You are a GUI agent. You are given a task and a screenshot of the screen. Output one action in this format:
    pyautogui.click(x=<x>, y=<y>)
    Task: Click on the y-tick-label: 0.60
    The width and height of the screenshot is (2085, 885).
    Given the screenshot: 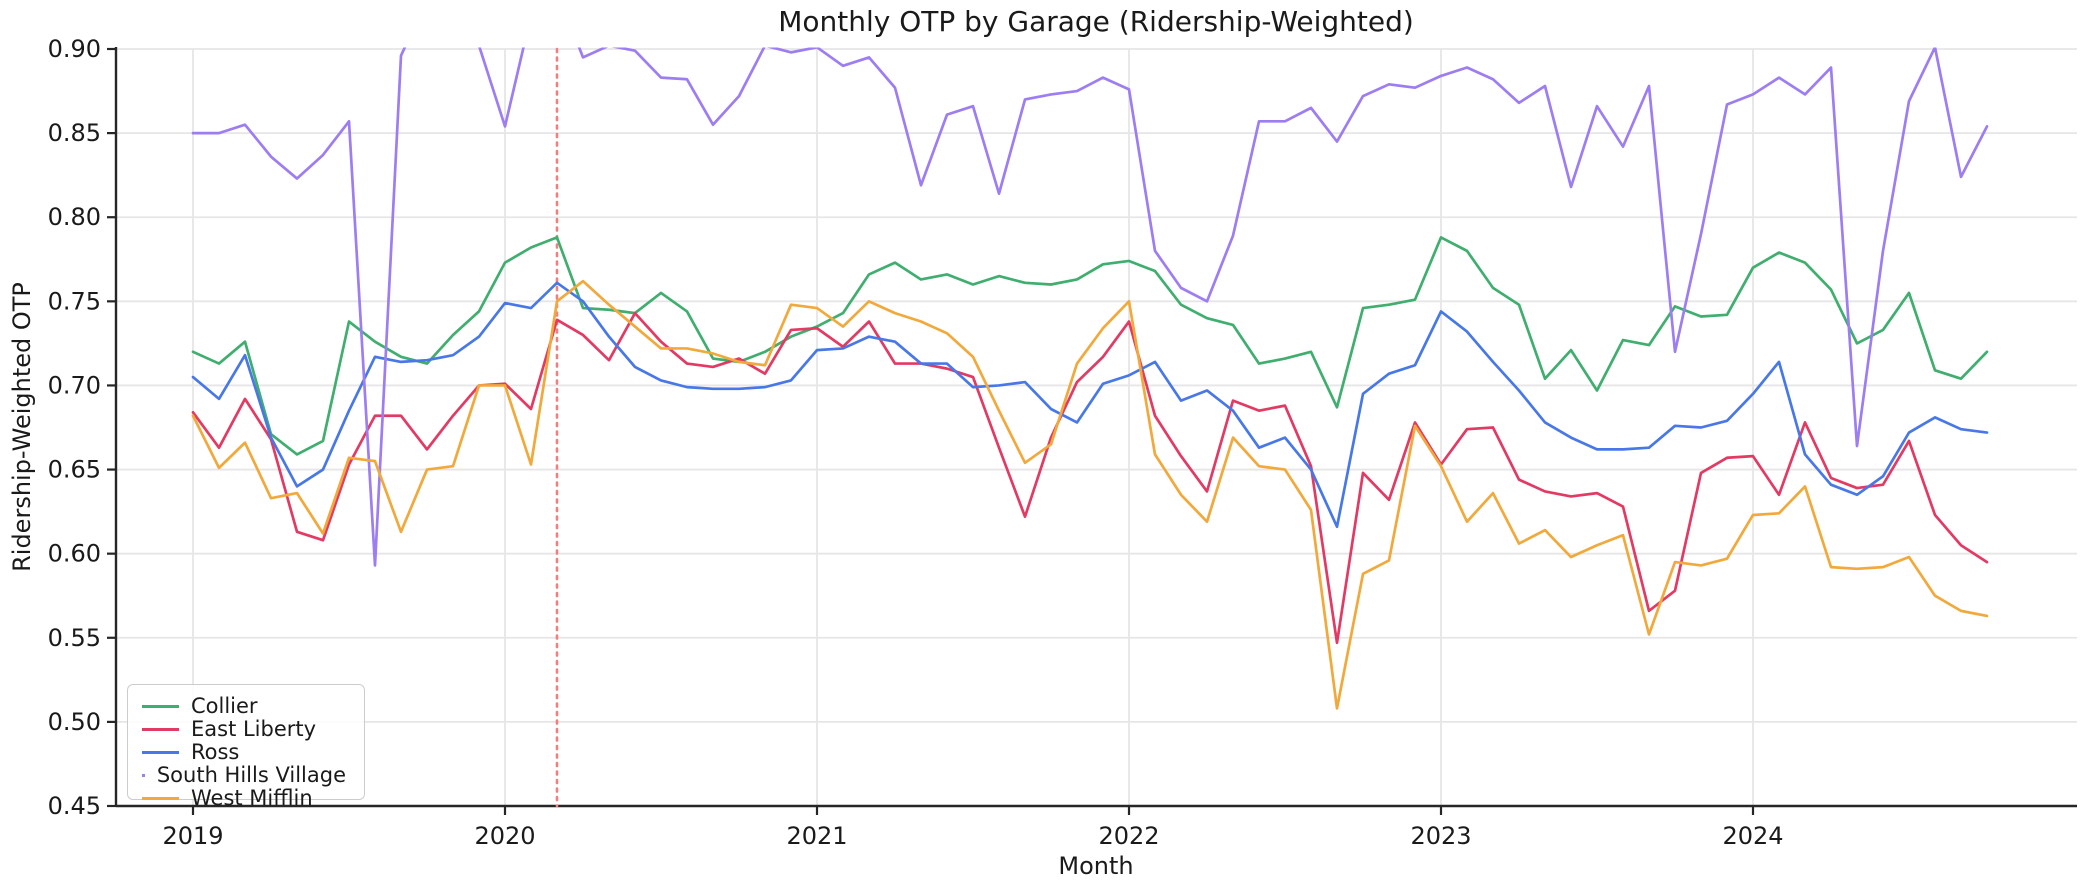 What is the action you would take?
    pyautogui.click(x=74, y=554)
    